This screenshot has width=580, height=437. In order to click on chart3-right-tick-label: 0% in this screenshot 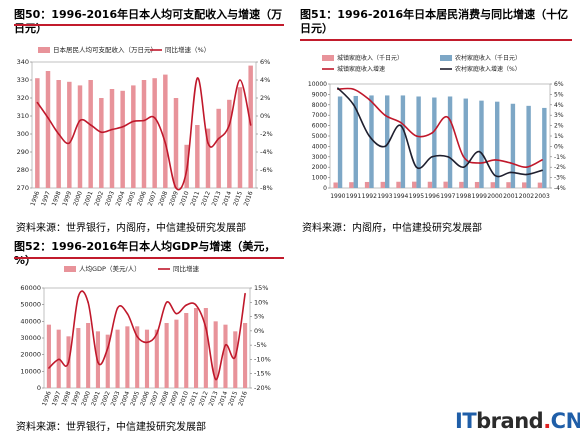, I will do `click(259, 331)`.